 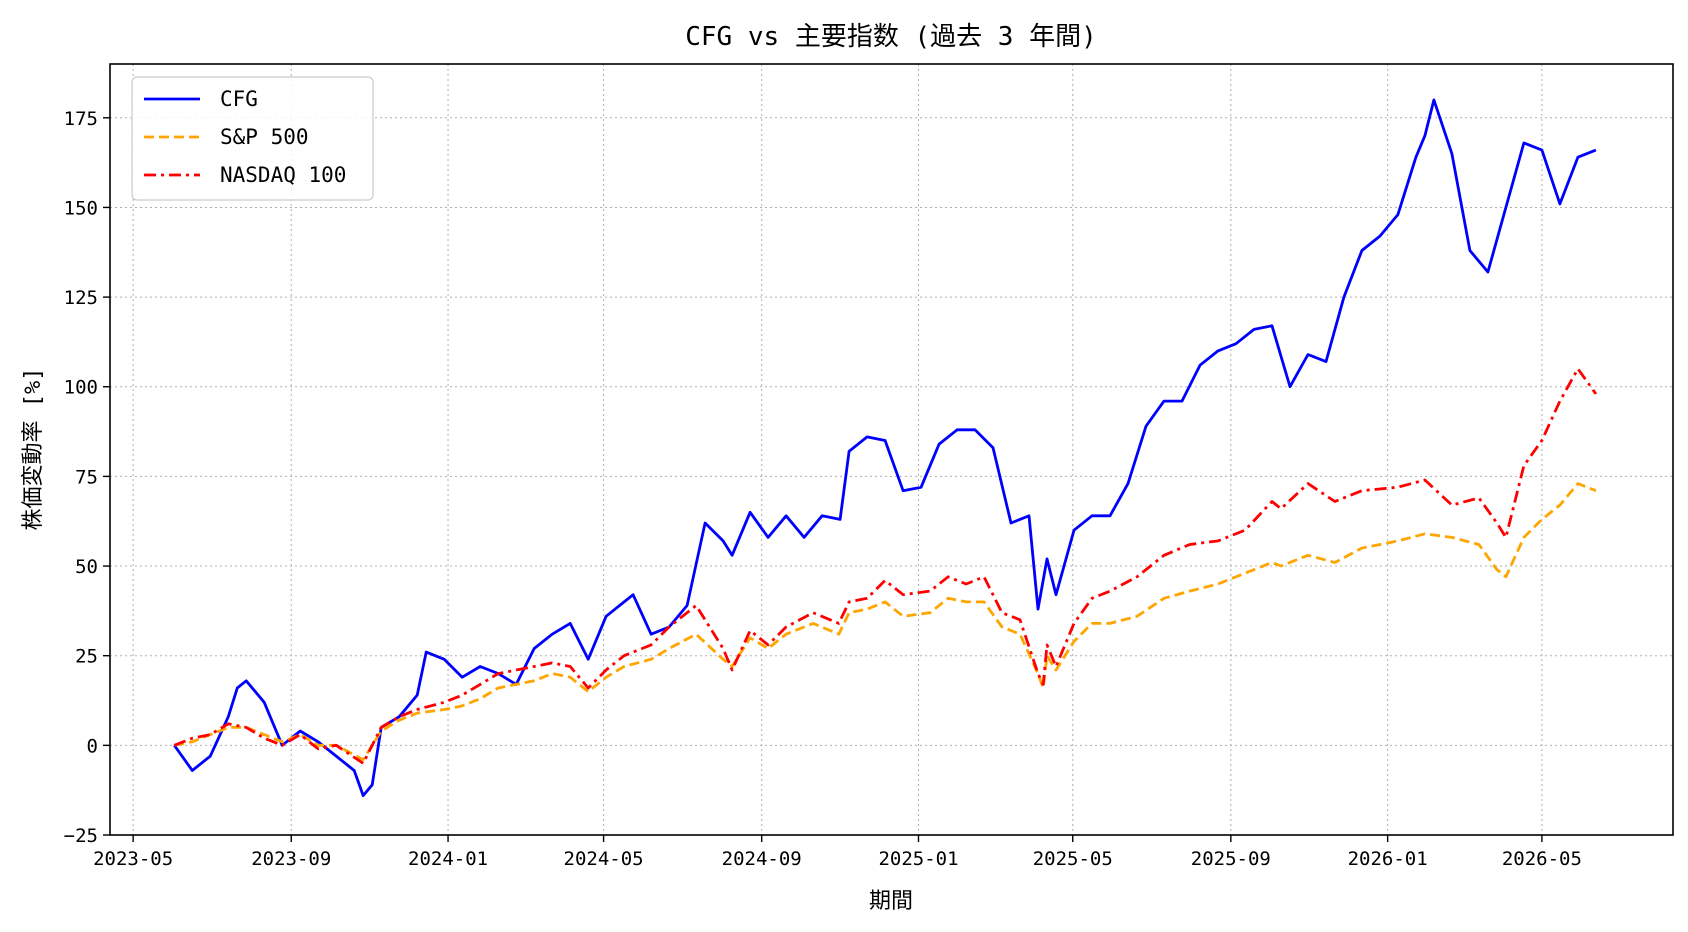 What do you see at coordinates (33, 449) in the screenshot?
I see `y-axis-label: 株価変動率 [%]` at bounding box center [33, 449].